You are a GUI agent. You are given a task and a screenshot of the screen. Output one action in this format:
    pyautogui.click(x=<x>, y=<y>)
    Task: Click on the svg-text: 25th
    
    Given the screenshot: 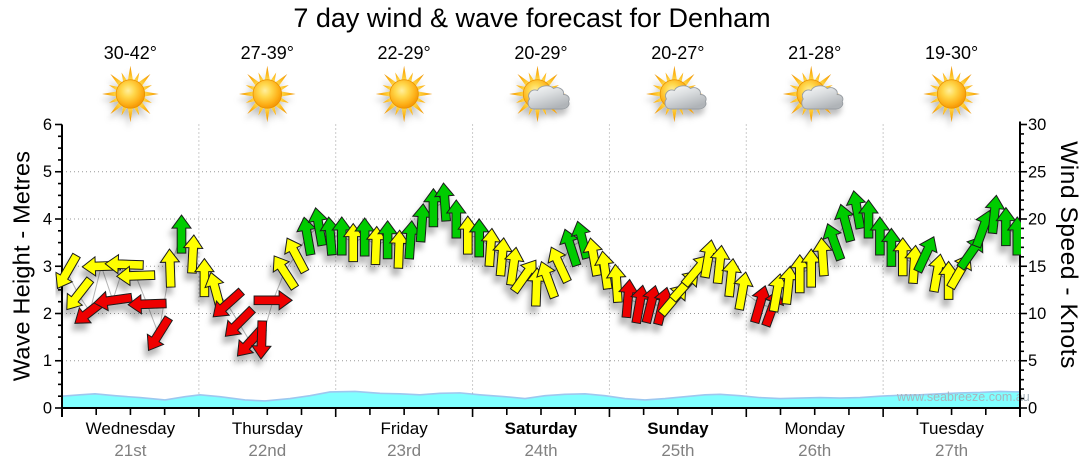 What is the action you would take?
    pyautogui.click(x=677, y=450)
    